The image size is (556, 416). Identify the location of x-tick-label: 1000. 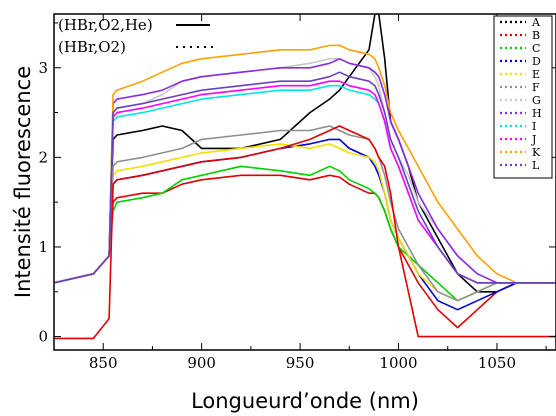
(398, 363).